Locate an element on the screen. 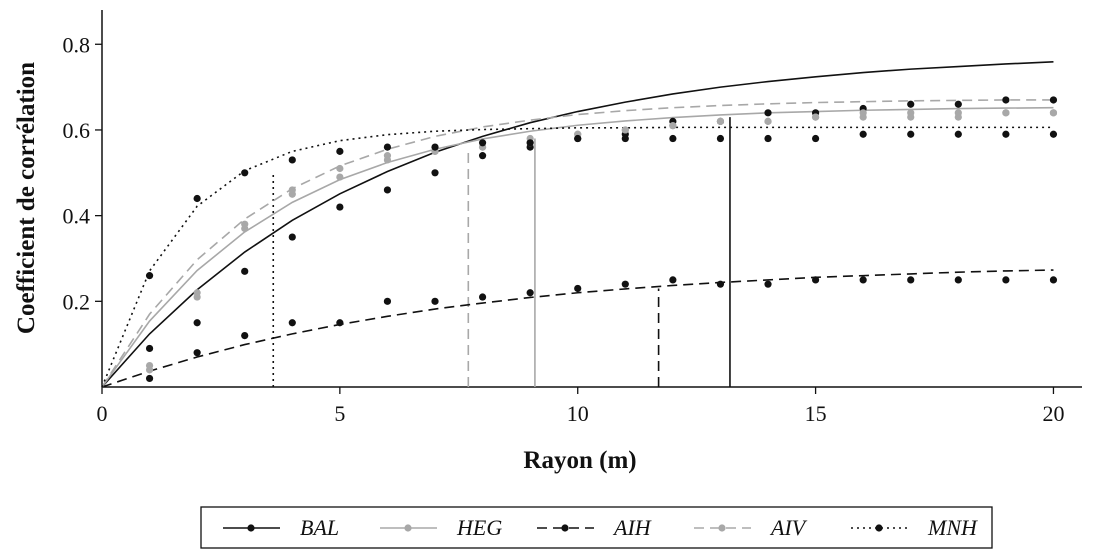 The height and width of the screenshot is (549, 1096). legend-marker-aih is located at coordinates (565, 528).